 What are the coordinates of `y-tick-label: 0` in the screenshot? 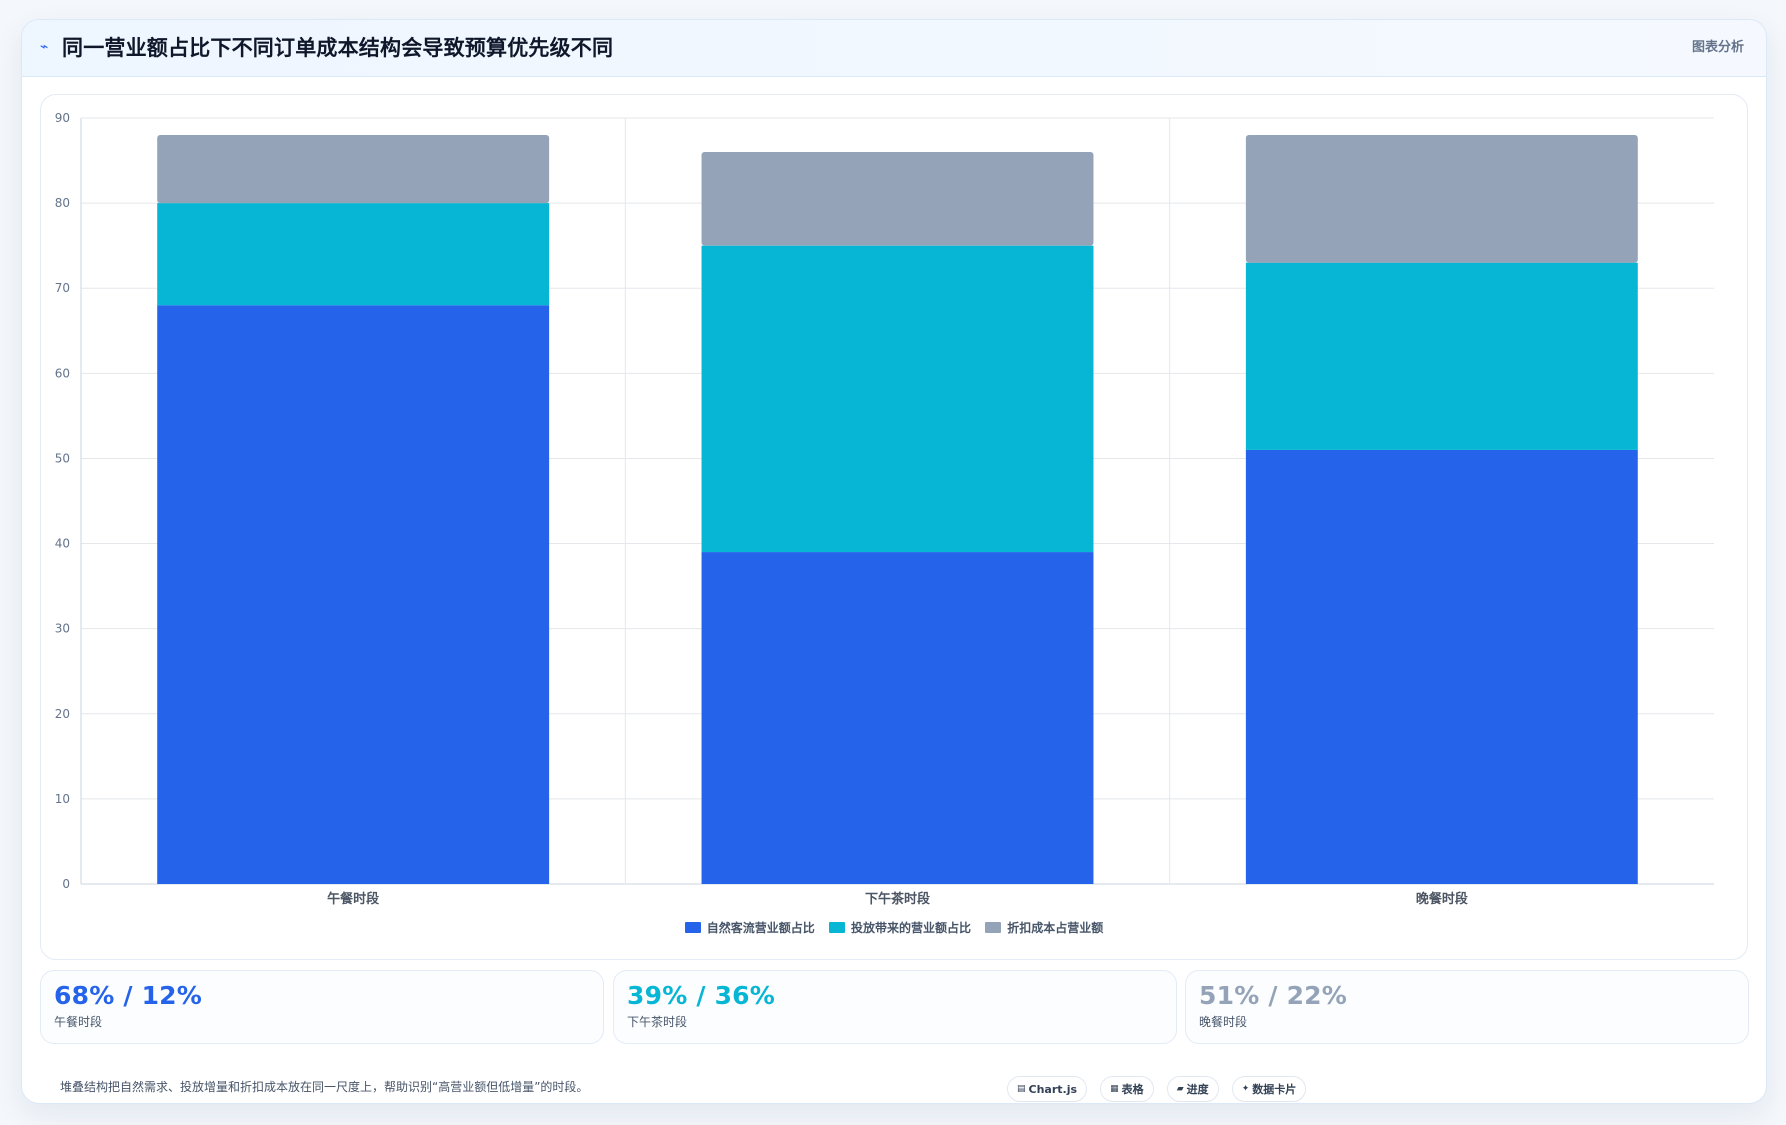 It's located at (66, 884).